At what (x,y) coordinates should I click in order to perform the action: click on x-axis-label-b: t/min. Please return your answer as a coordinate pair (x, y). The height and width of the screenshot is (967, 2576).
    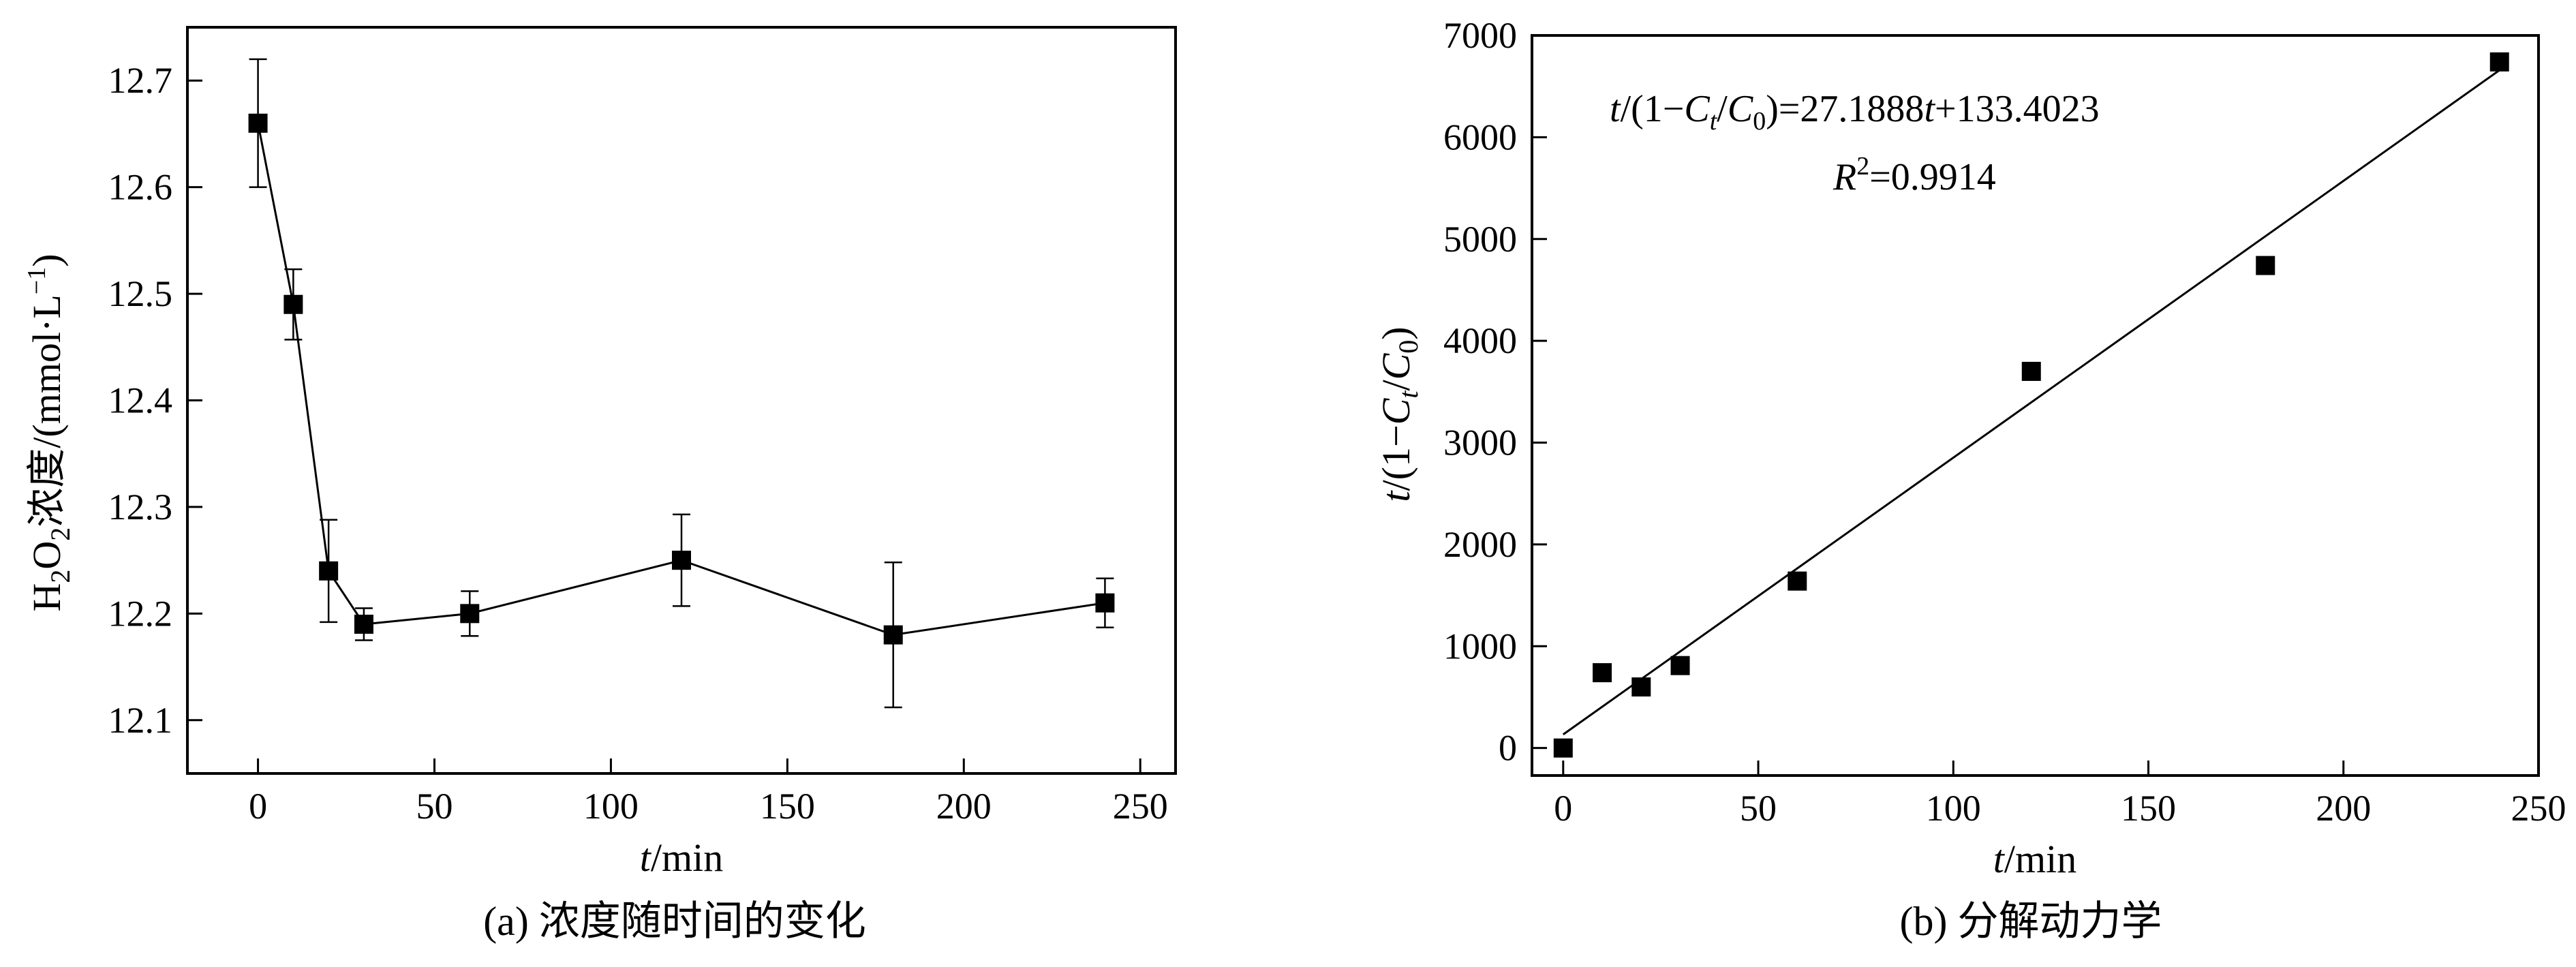
    Looking at the image, I should click on (2035, 859).